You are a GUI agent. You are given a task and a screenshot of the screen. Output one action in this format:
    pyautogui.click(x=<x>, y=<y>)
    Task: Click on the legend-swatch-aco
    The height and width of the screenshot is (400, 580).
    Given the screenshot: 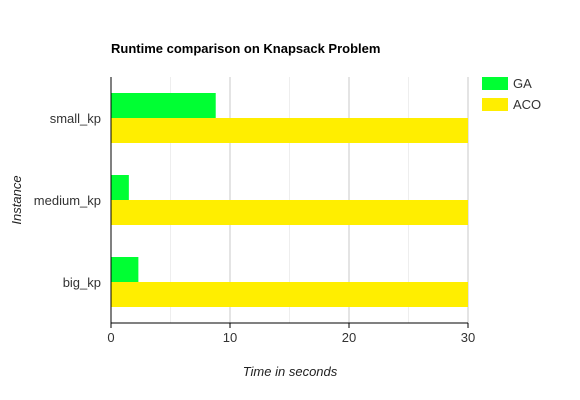 What is the action you would take?
    pyautogui.click(x=495, y=104)
    